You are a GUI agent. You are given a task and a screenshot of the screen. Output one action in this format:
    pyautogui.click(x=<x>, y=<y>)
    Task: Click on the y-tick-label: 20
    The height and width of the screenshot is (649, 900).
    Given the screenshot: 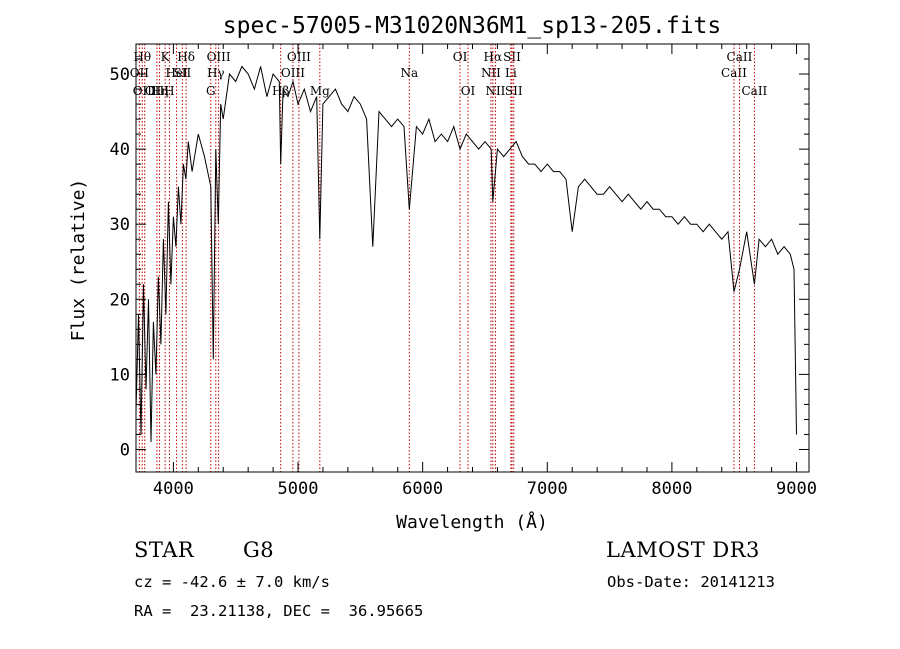 What is the action you would take?
    pyautogui.click(x=120, y=300)
    